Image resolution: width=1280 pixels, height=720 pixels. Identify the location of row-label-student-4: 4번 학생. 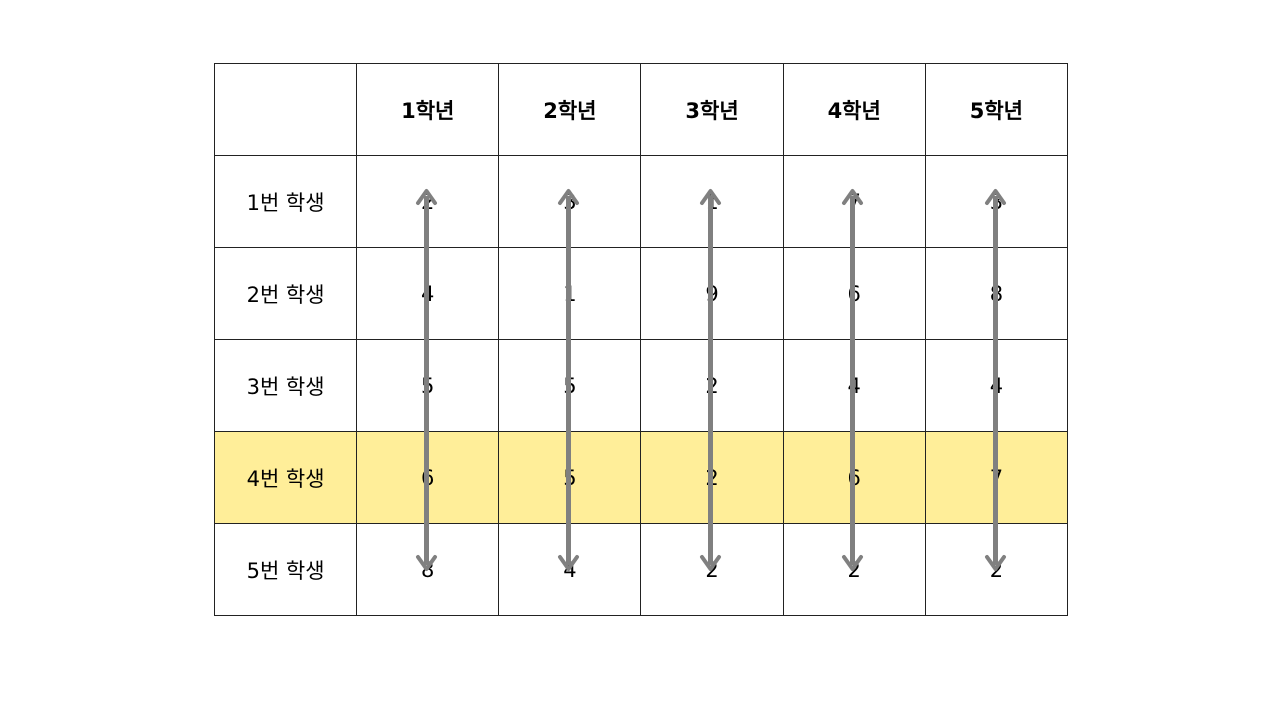
(285, 477).